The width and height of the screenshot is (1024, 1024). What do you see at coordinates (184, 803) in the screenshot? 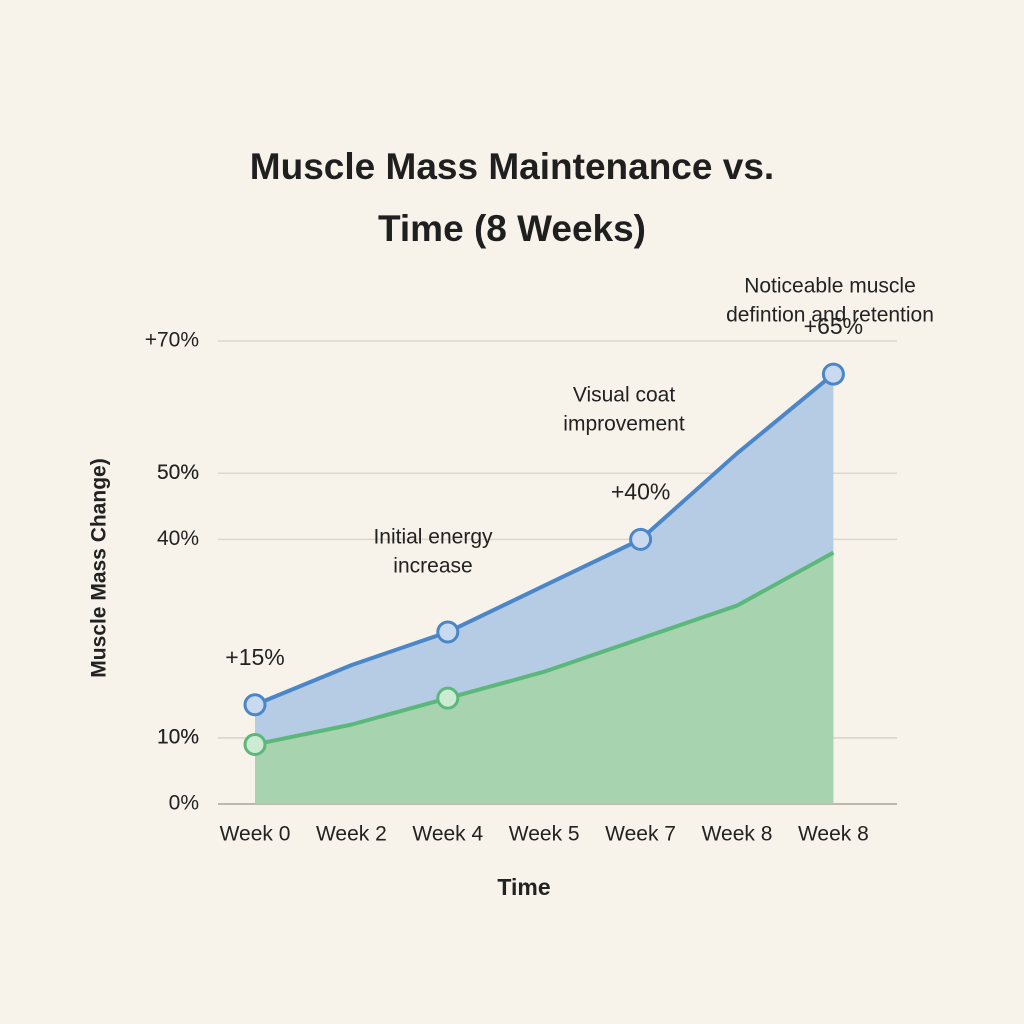
I see `y-tick-label: 0%` at bounding box center [184, 803].